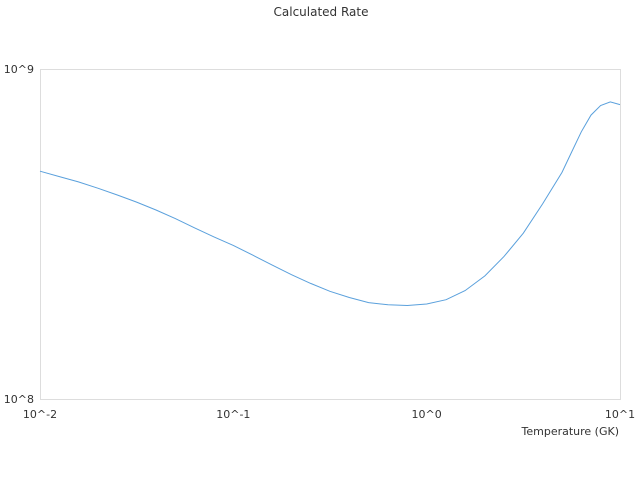  I want to click on y-tick-labels: 10^9 10^8, so click(19, 234).